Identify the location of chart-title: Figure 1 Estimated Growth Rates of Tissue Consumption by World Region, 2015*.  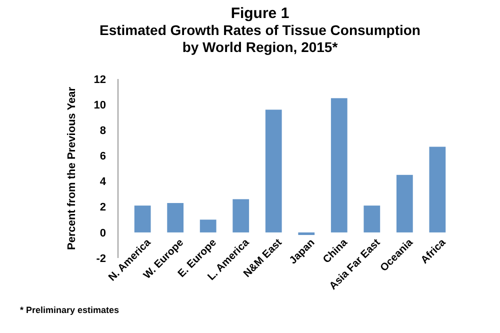
(260, 30).